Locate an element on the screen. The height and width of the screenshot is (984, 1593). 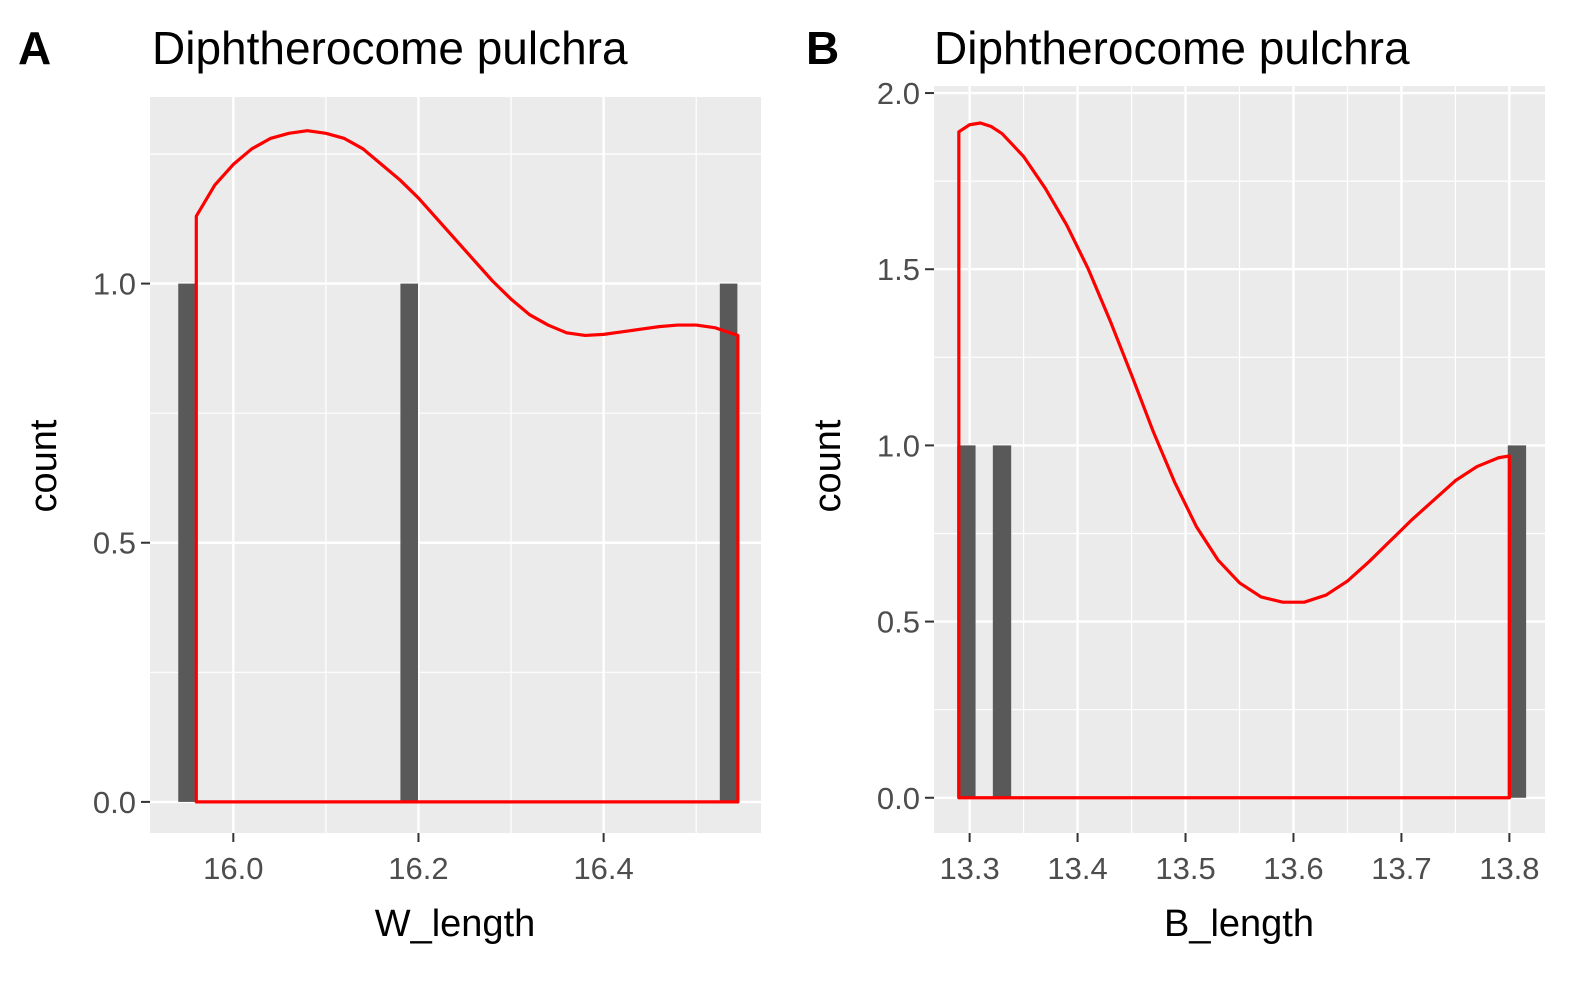
x-tick-label: 13.5 is located at coordinates (1185, 868).